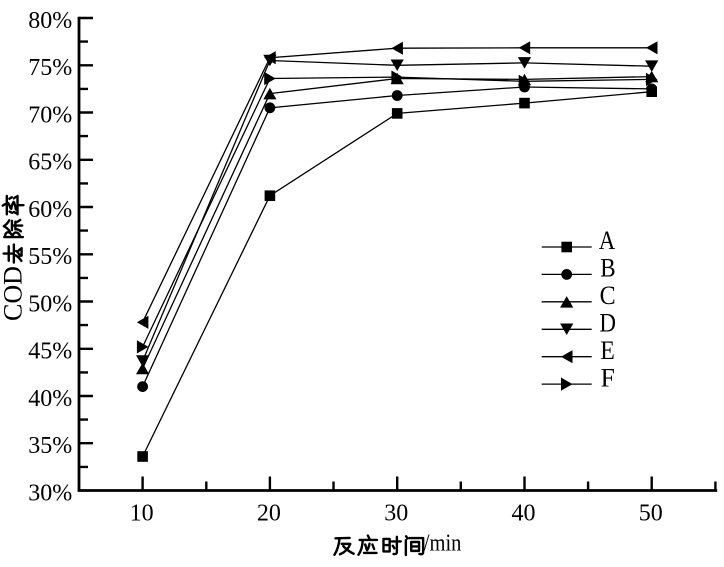 This screenshot has width=724, height=567. I want to click on svg-text: 80%, so click(50, 21).